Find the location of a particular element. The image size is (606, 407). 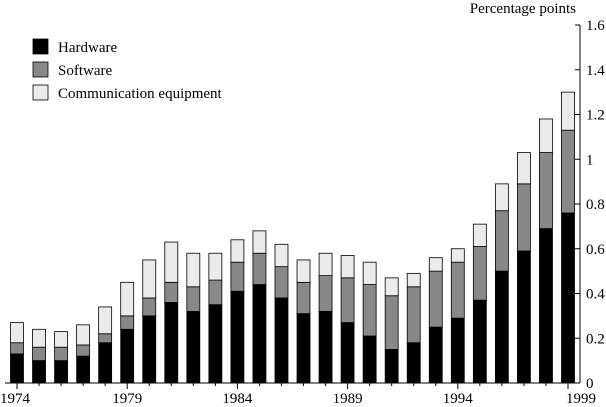

bar-communication-equipment-1975 is located at coordinates (39, 338).